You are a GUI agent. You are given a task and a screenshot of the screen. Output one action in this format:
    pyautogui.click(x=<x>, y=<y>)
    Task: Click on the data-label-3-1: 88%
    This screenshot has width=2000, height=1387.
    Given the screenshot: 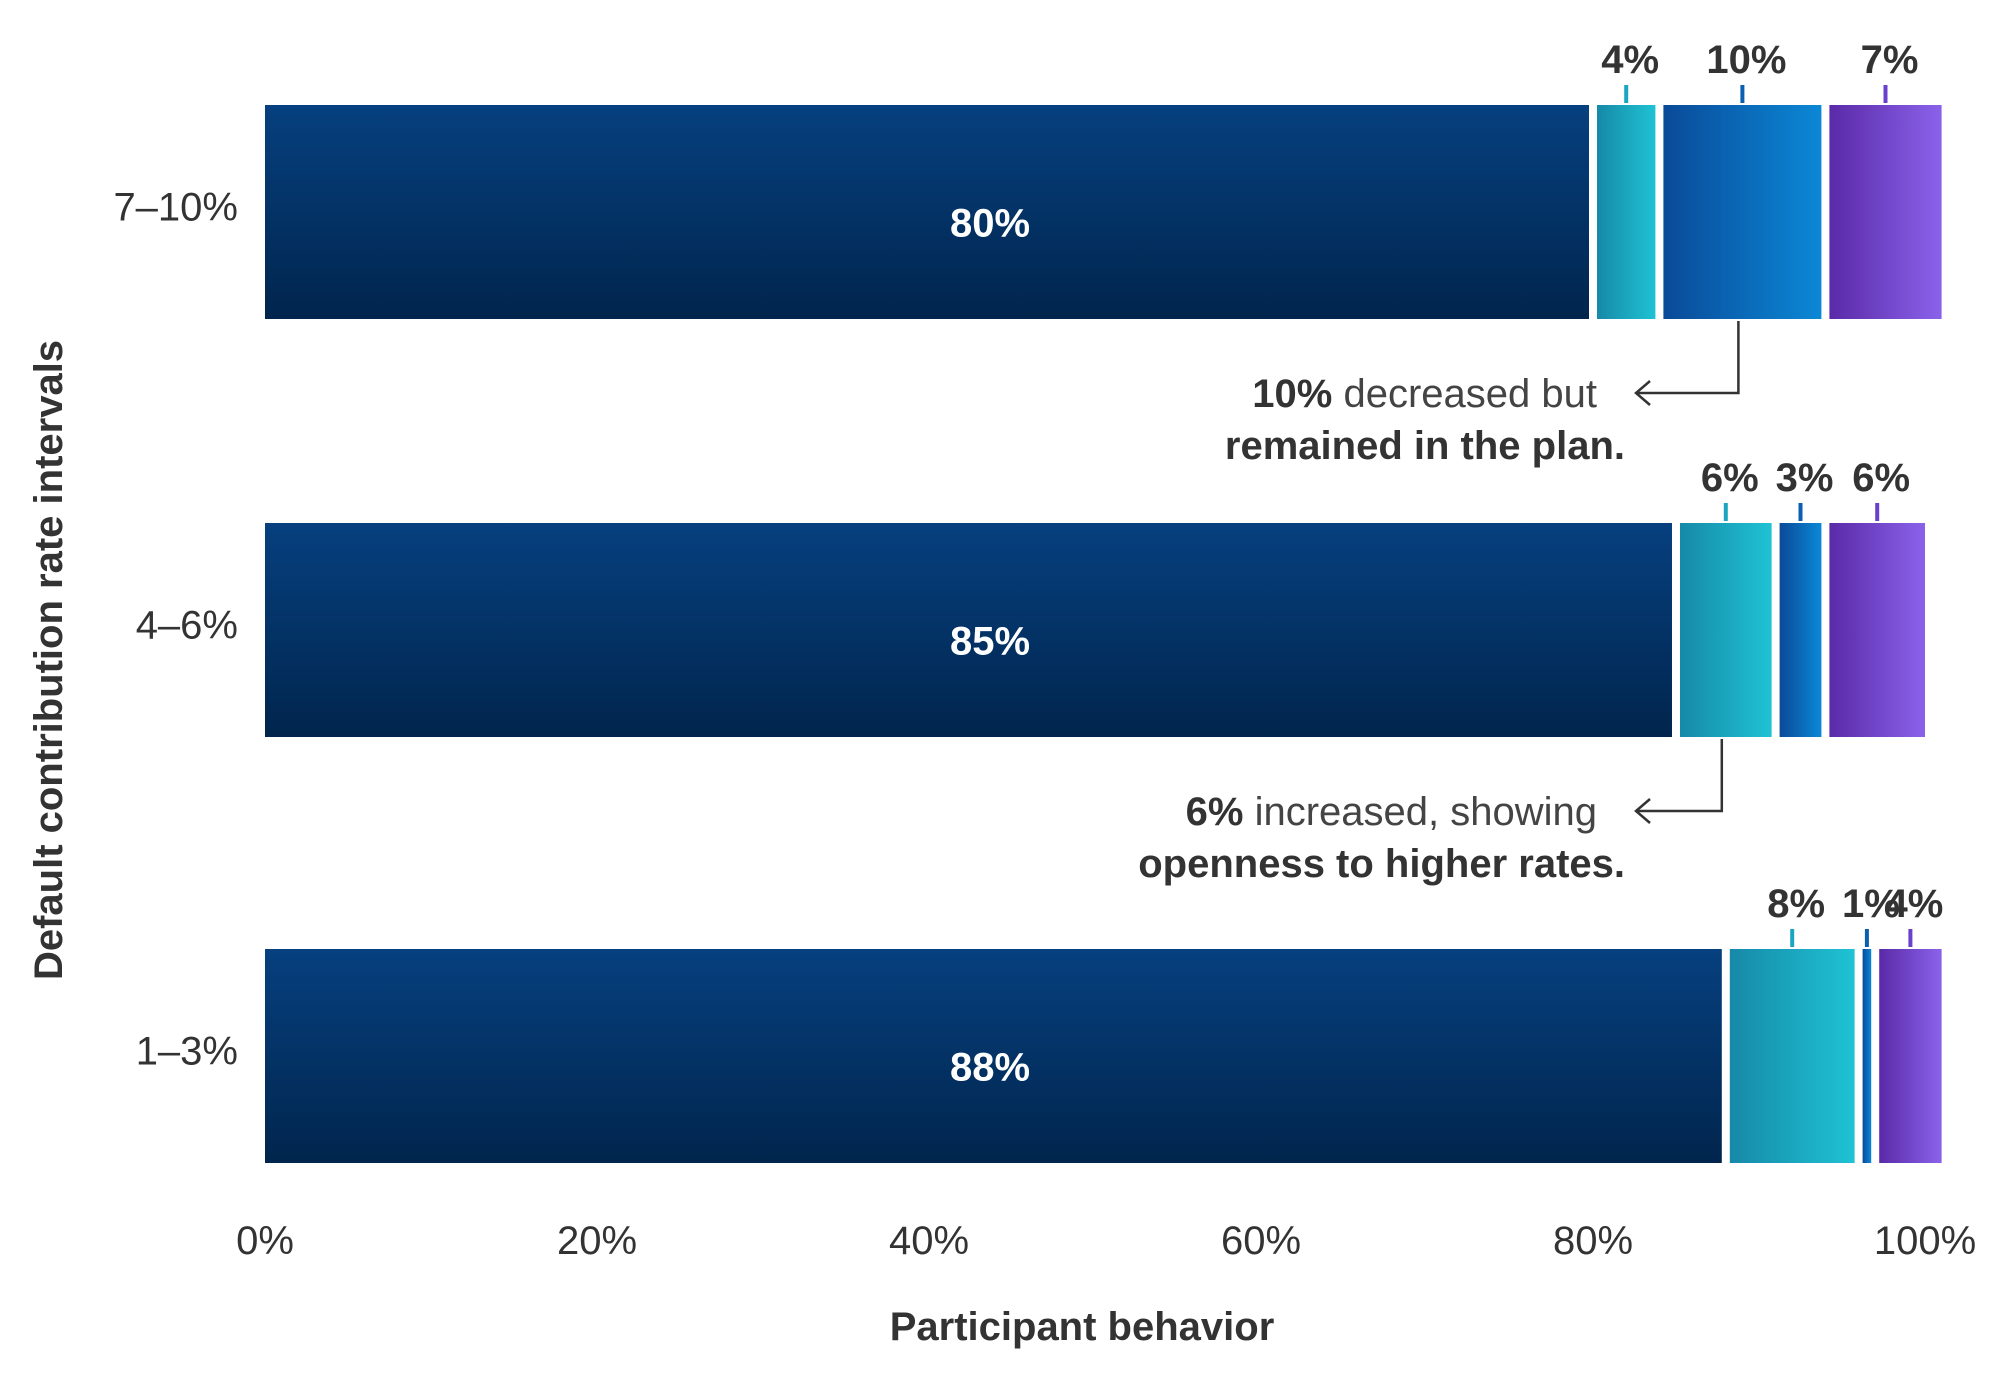 What is the action you would take?
    pyautogui.click(x=990, y=1068)
    